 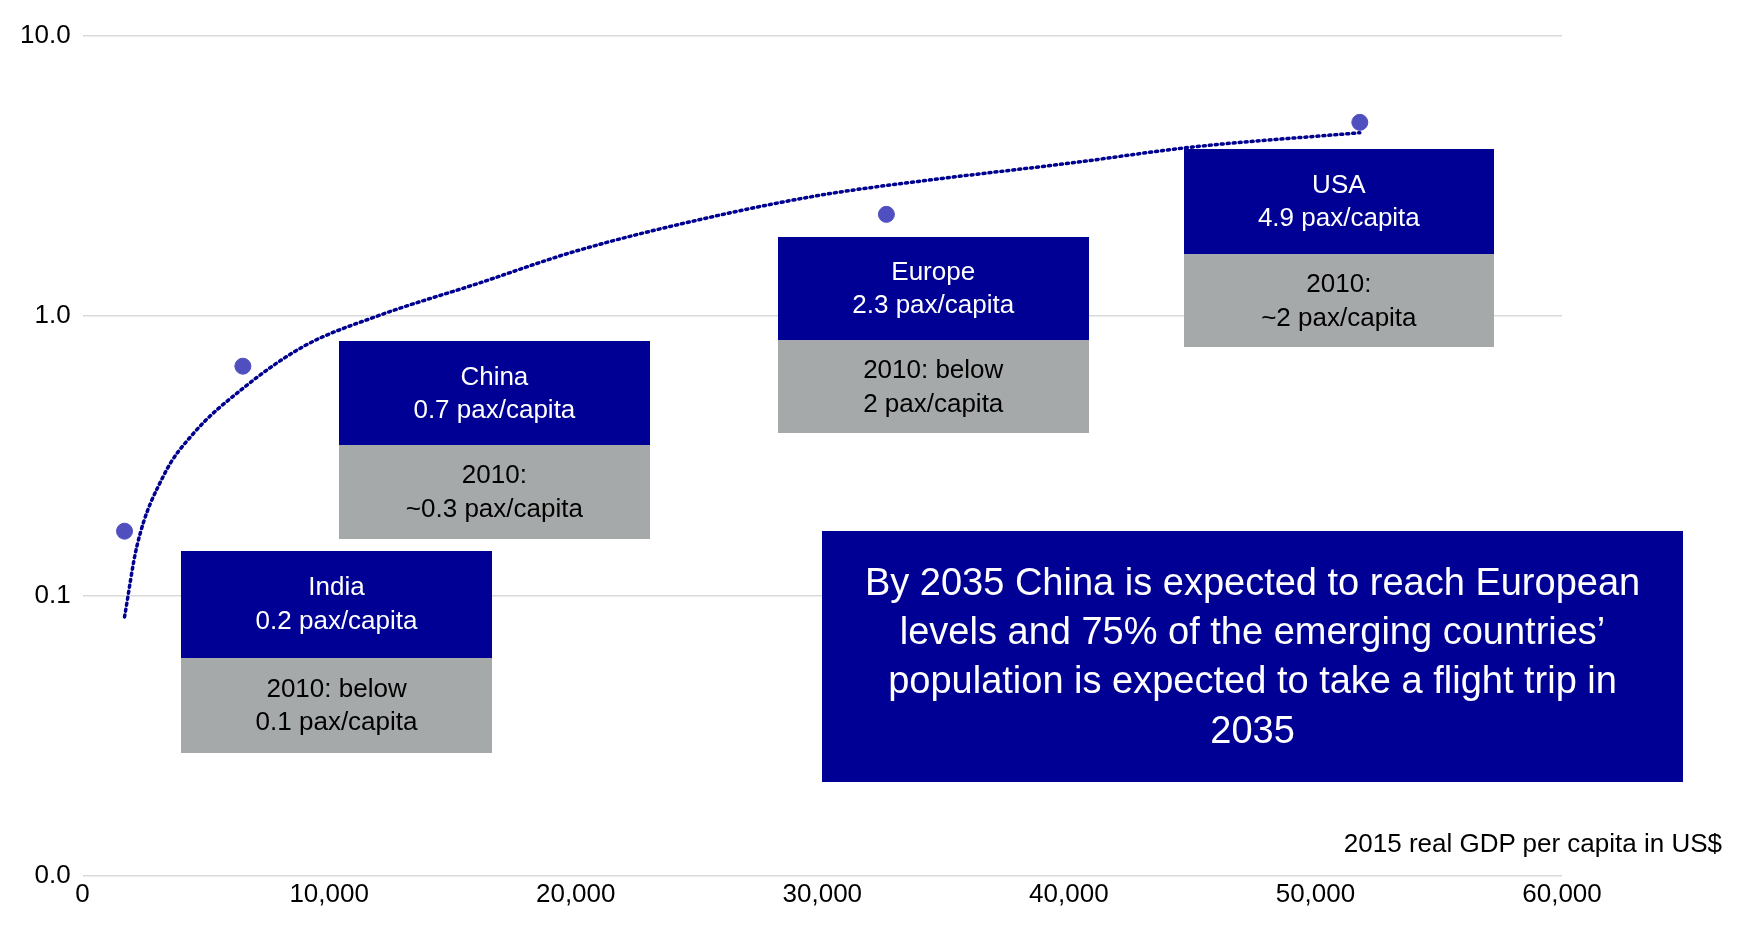 What do you see at coordinates (494, 393) in the screenshot?
I see `label-box: China 0.7 pax/capita` at bounding box center [494, 393].